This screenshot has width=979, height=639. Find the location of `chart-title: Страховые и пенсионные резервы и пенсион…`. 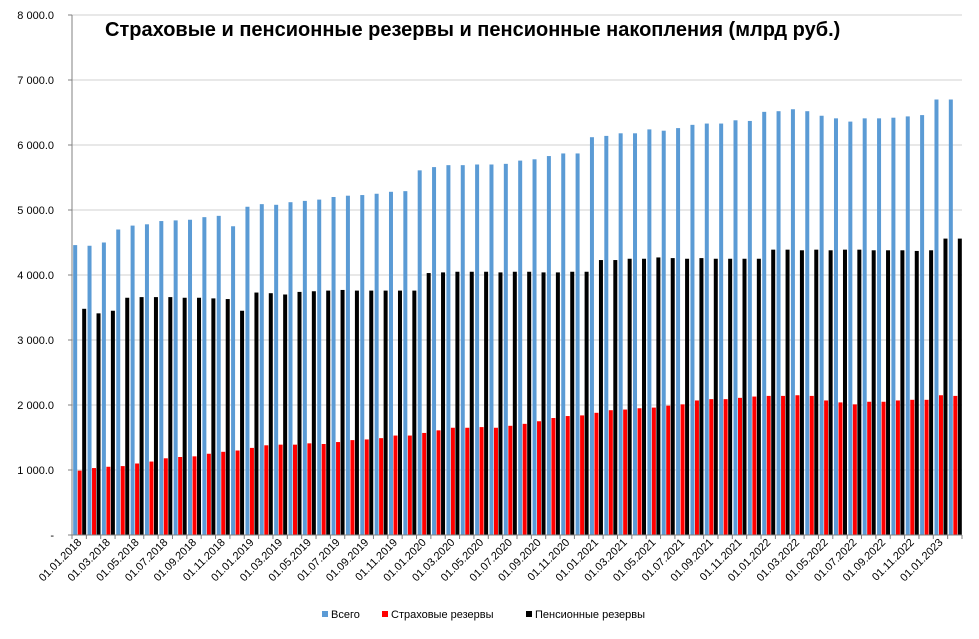

chart-title: Страховые и пенсионные резервы и пенсион… is located at coordinates (472, 30).